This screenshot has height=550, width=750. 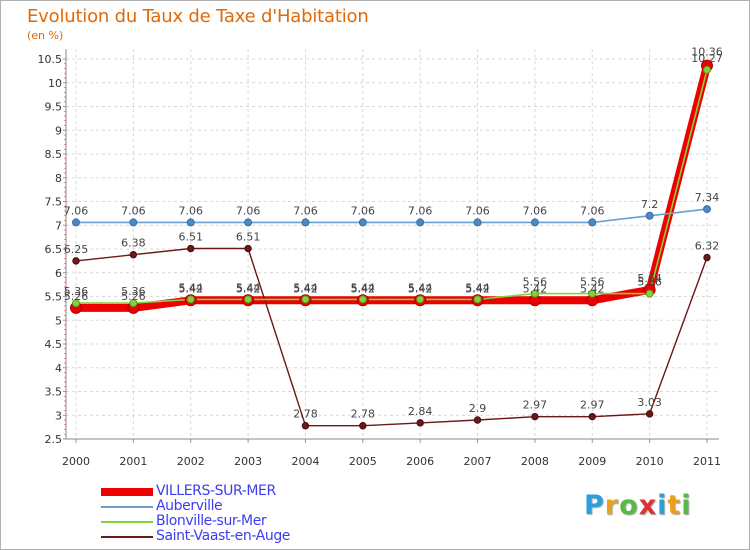 I want to click on data-point-s3-2010, so click(x=649, y=414).